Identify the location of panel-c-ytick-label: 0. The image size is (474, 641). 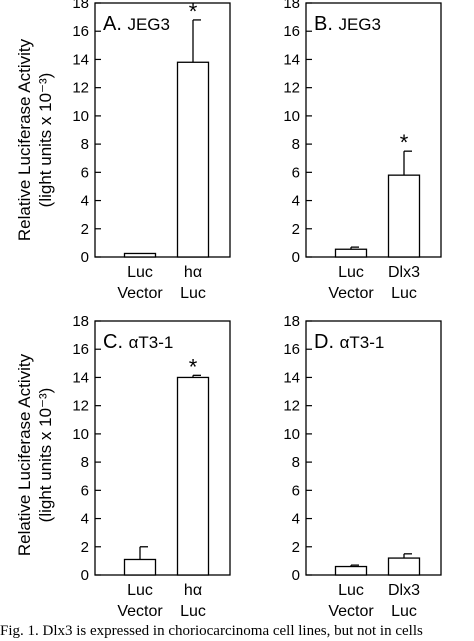
(85, 575).